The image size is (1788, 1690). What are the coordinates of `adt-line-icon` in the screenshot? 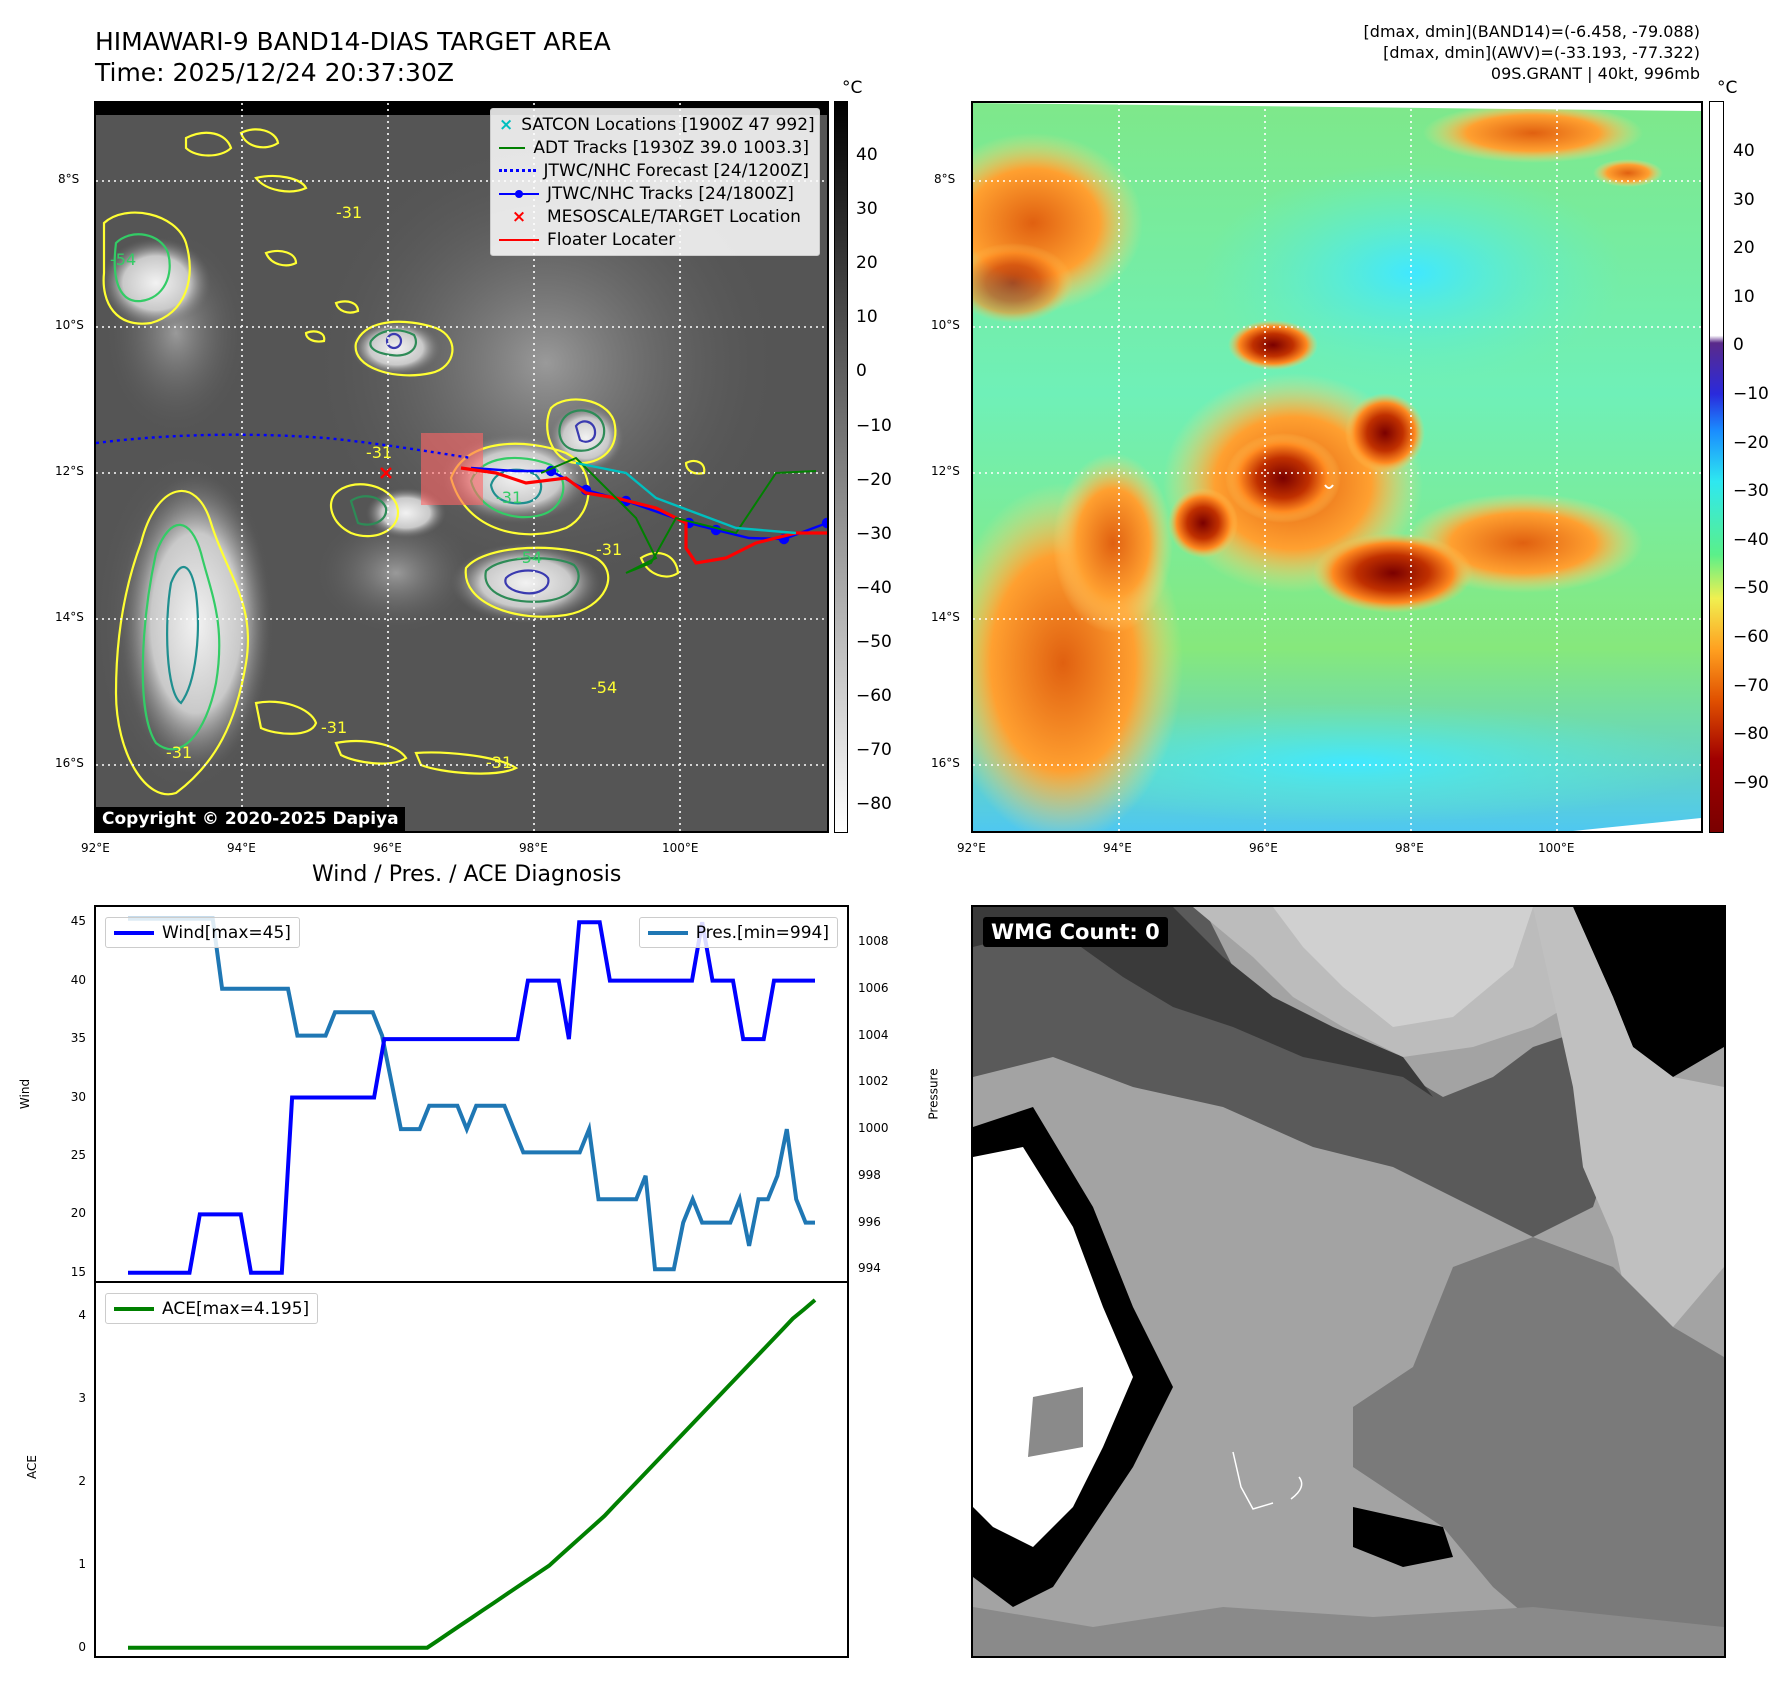 It's located at (512, 147).